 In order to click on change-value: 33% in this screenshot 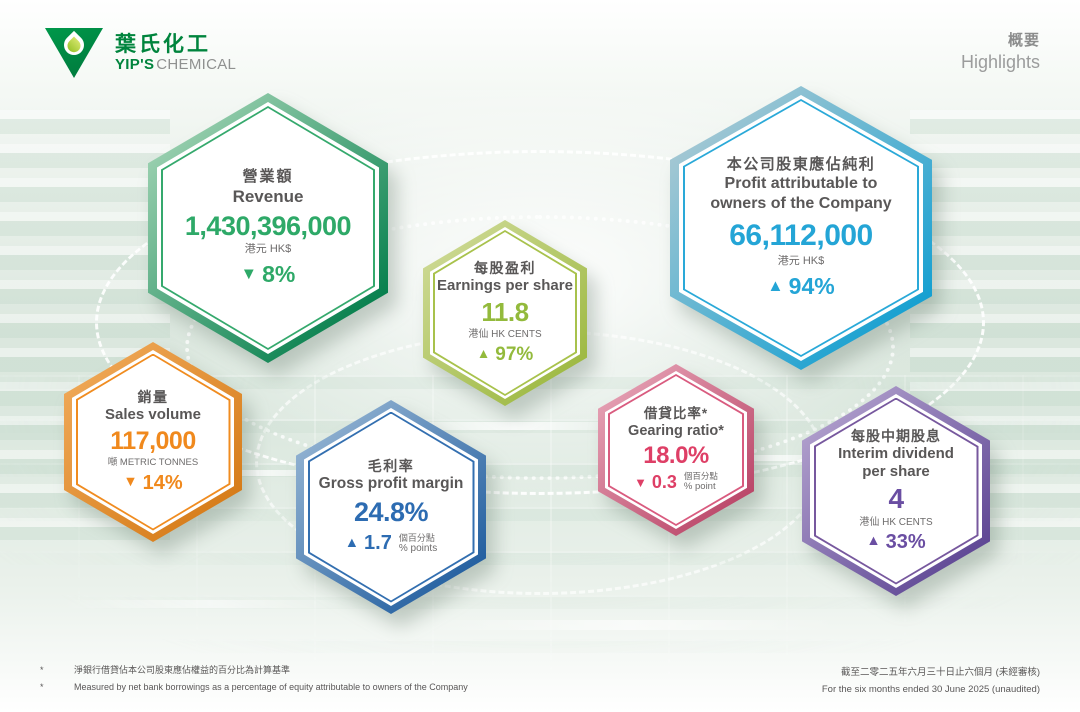, I will do `click(905, 541)`.